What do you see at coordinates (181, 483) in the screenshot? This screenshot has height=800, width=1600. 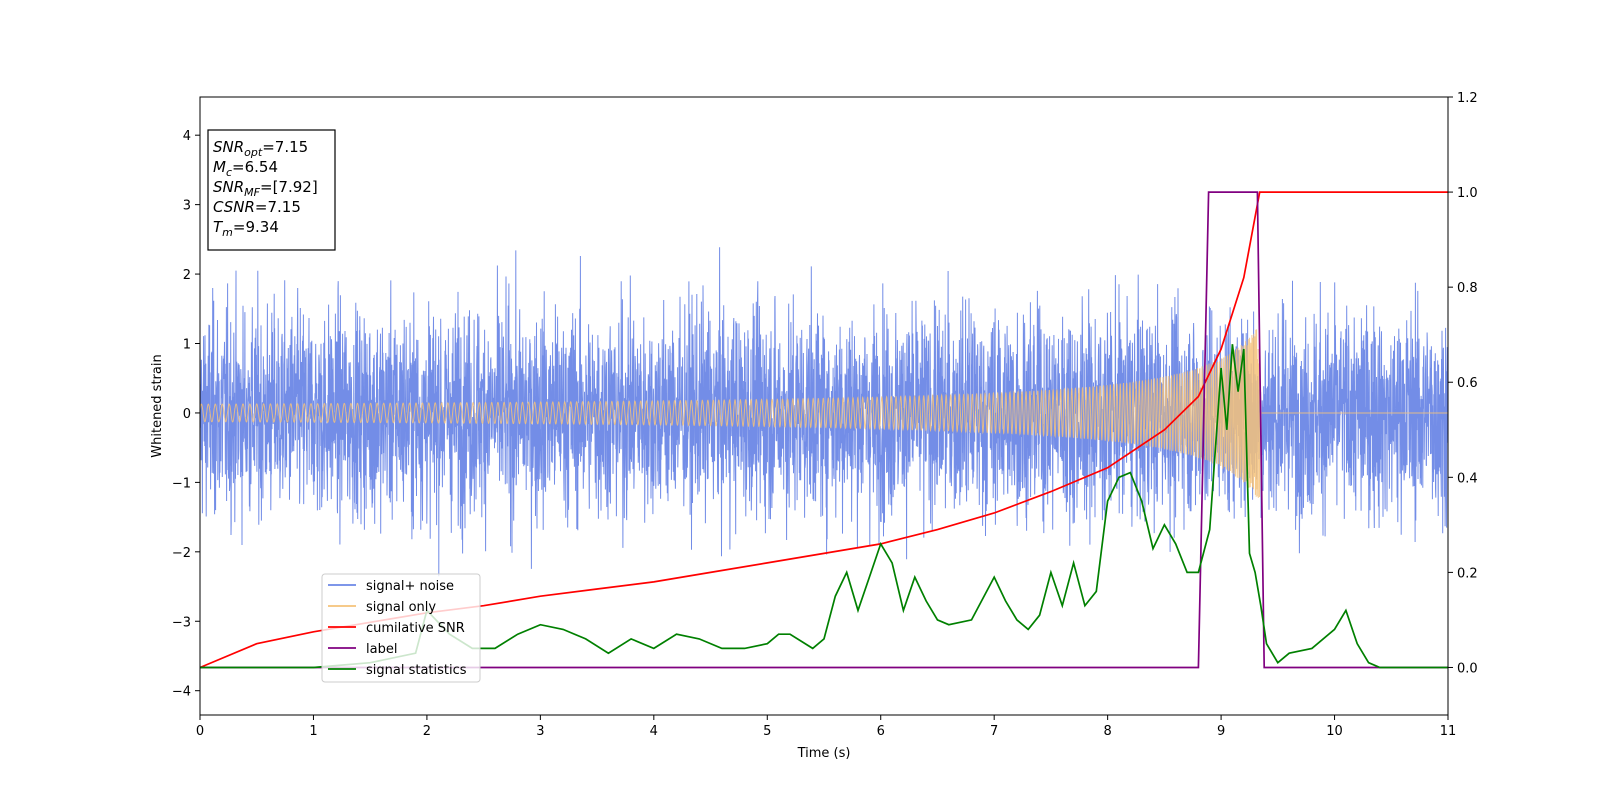 I see `y-tick-label: −1` at bounding box center [181, 483].